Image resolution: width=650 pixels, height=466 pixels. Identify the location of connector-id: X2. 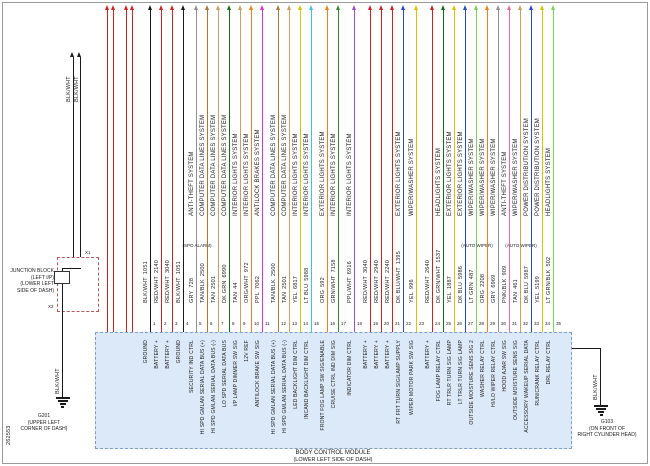
(51, 306).